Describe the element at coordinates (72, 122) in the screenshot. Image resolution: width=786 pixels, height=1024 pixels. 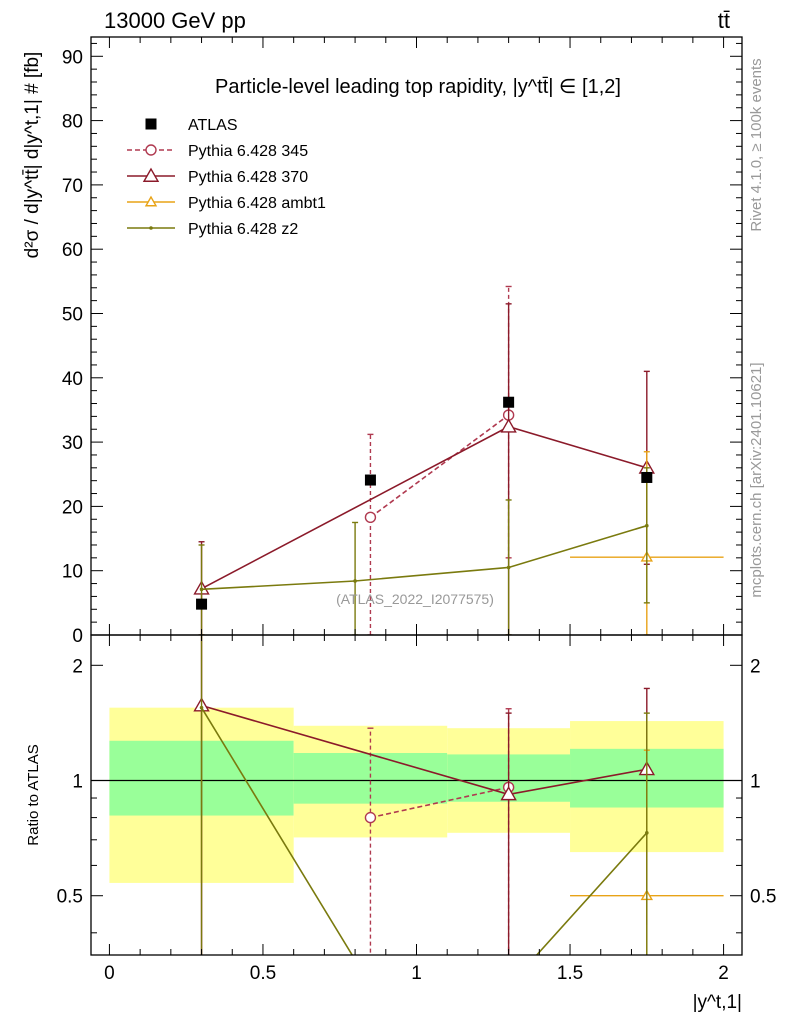
I see `y-tick-label: 80` at that location.